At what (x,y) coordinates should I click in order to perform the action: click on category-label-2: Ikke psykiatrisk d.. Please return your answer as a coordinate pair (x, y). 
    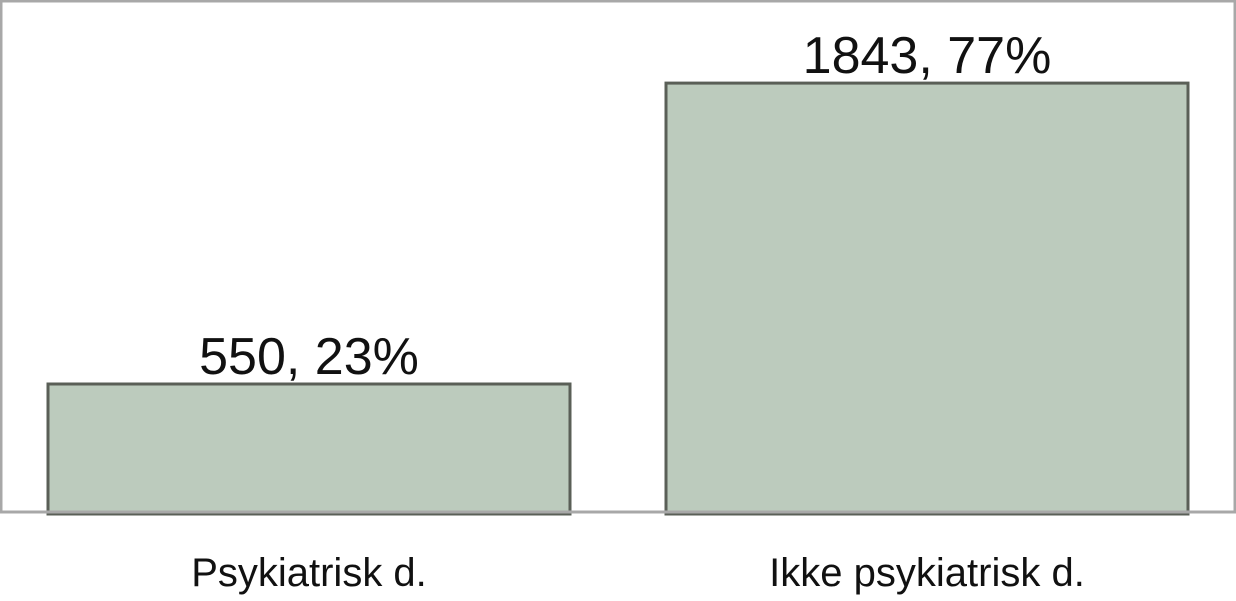
    Looking at the image, I should click on (927, 573).